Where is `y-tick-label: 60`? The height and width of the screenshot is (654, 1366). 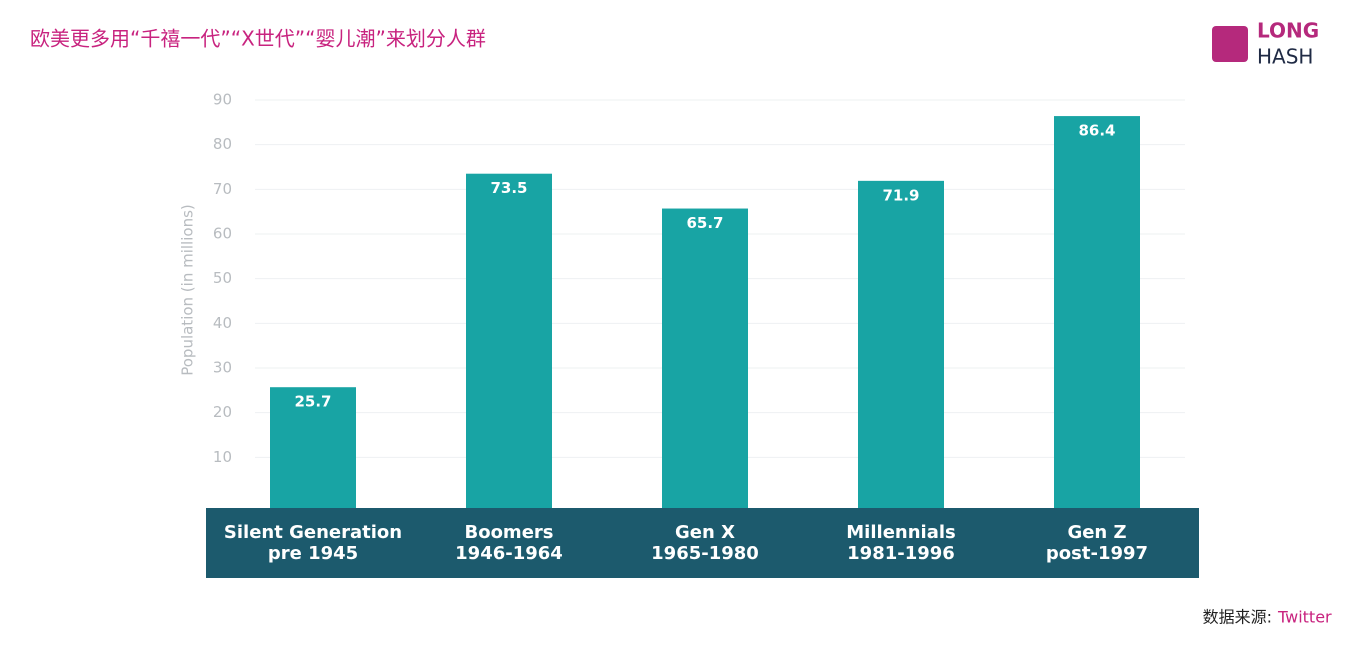
y-tick-label: 60 is located at coordinates (222, 234).